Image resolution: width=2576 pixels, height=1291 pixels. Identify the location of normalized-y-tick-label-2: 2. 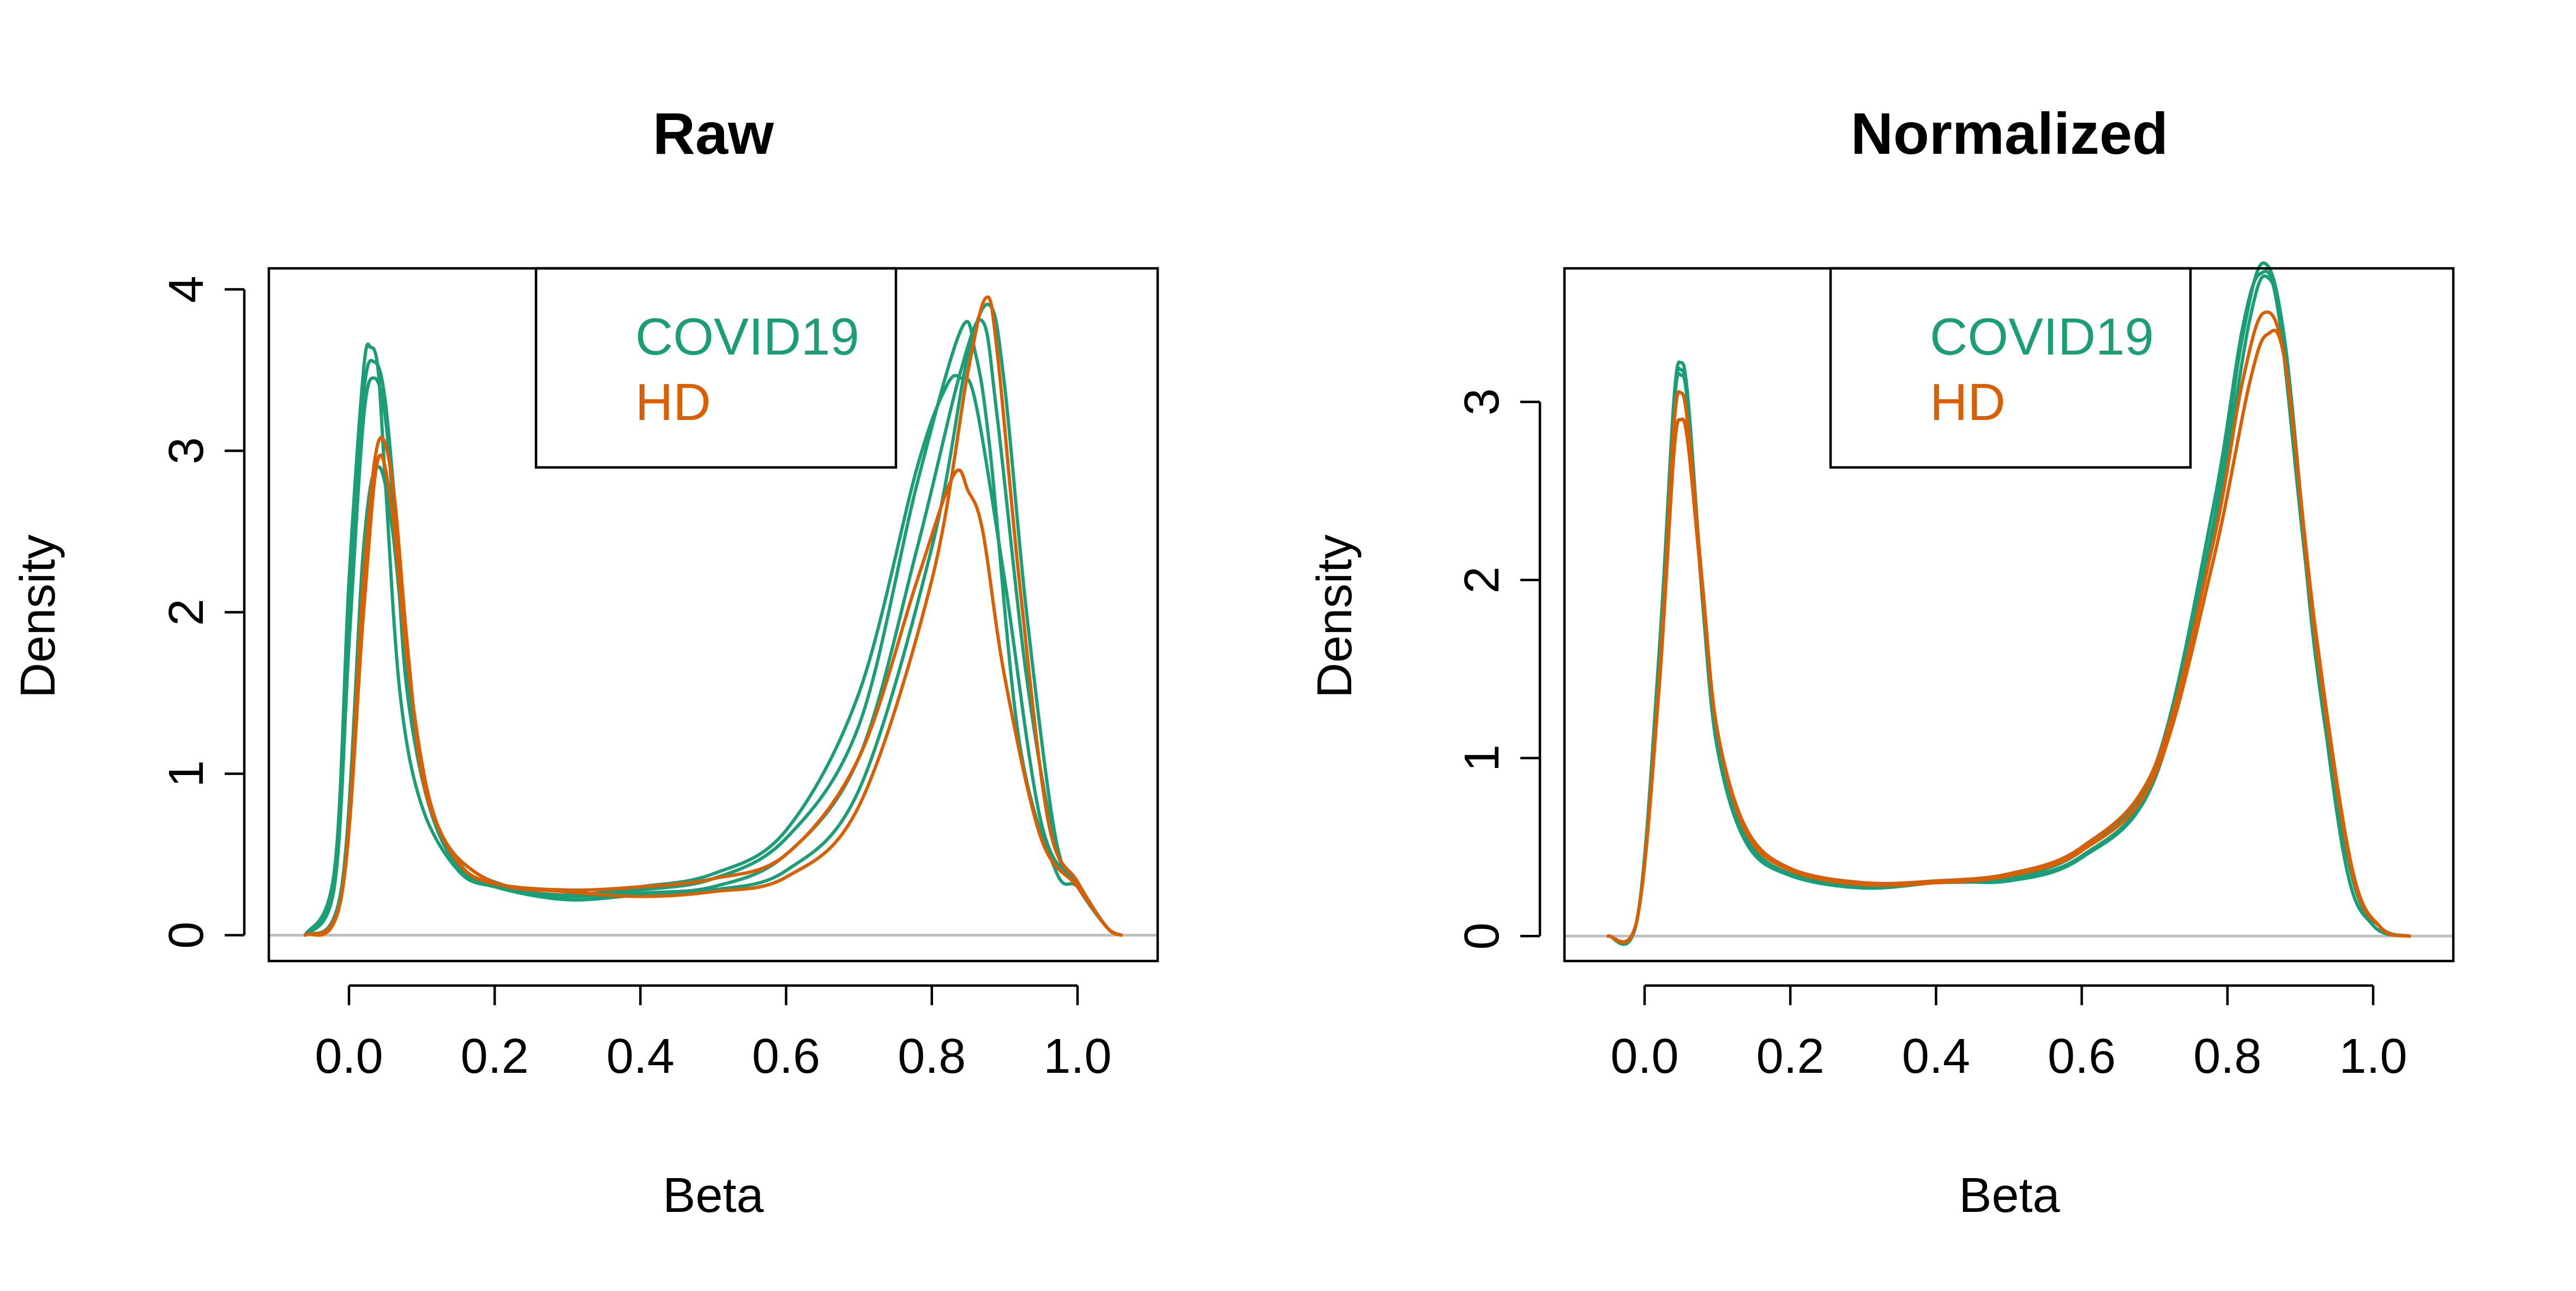
(1482, 579).